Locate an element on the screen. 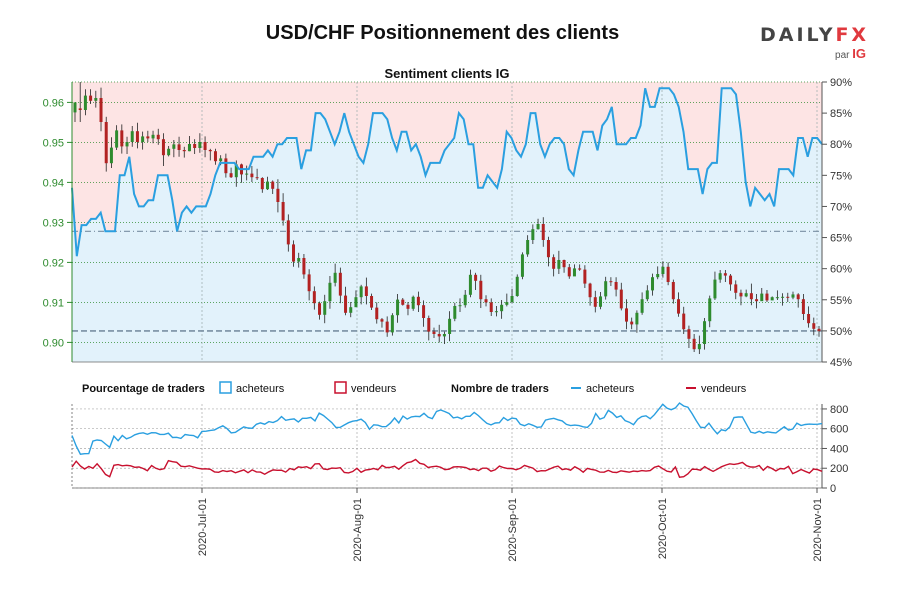 This screenshot has height=600, width=900. buyers-count-line is located at coordinates (447, 428).